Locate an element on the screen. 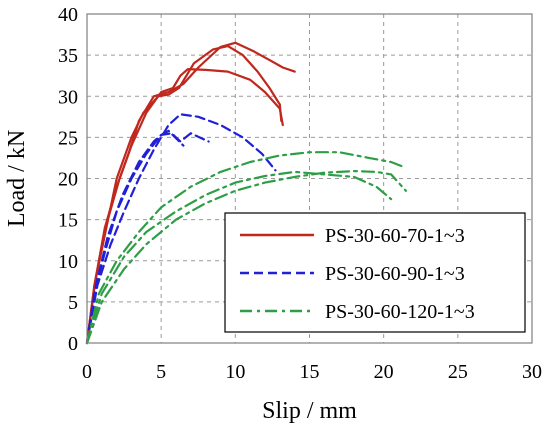 The height and width of the screenshot is (431, 550). x-tick-label: 15 is located at coordinates (310, 372).